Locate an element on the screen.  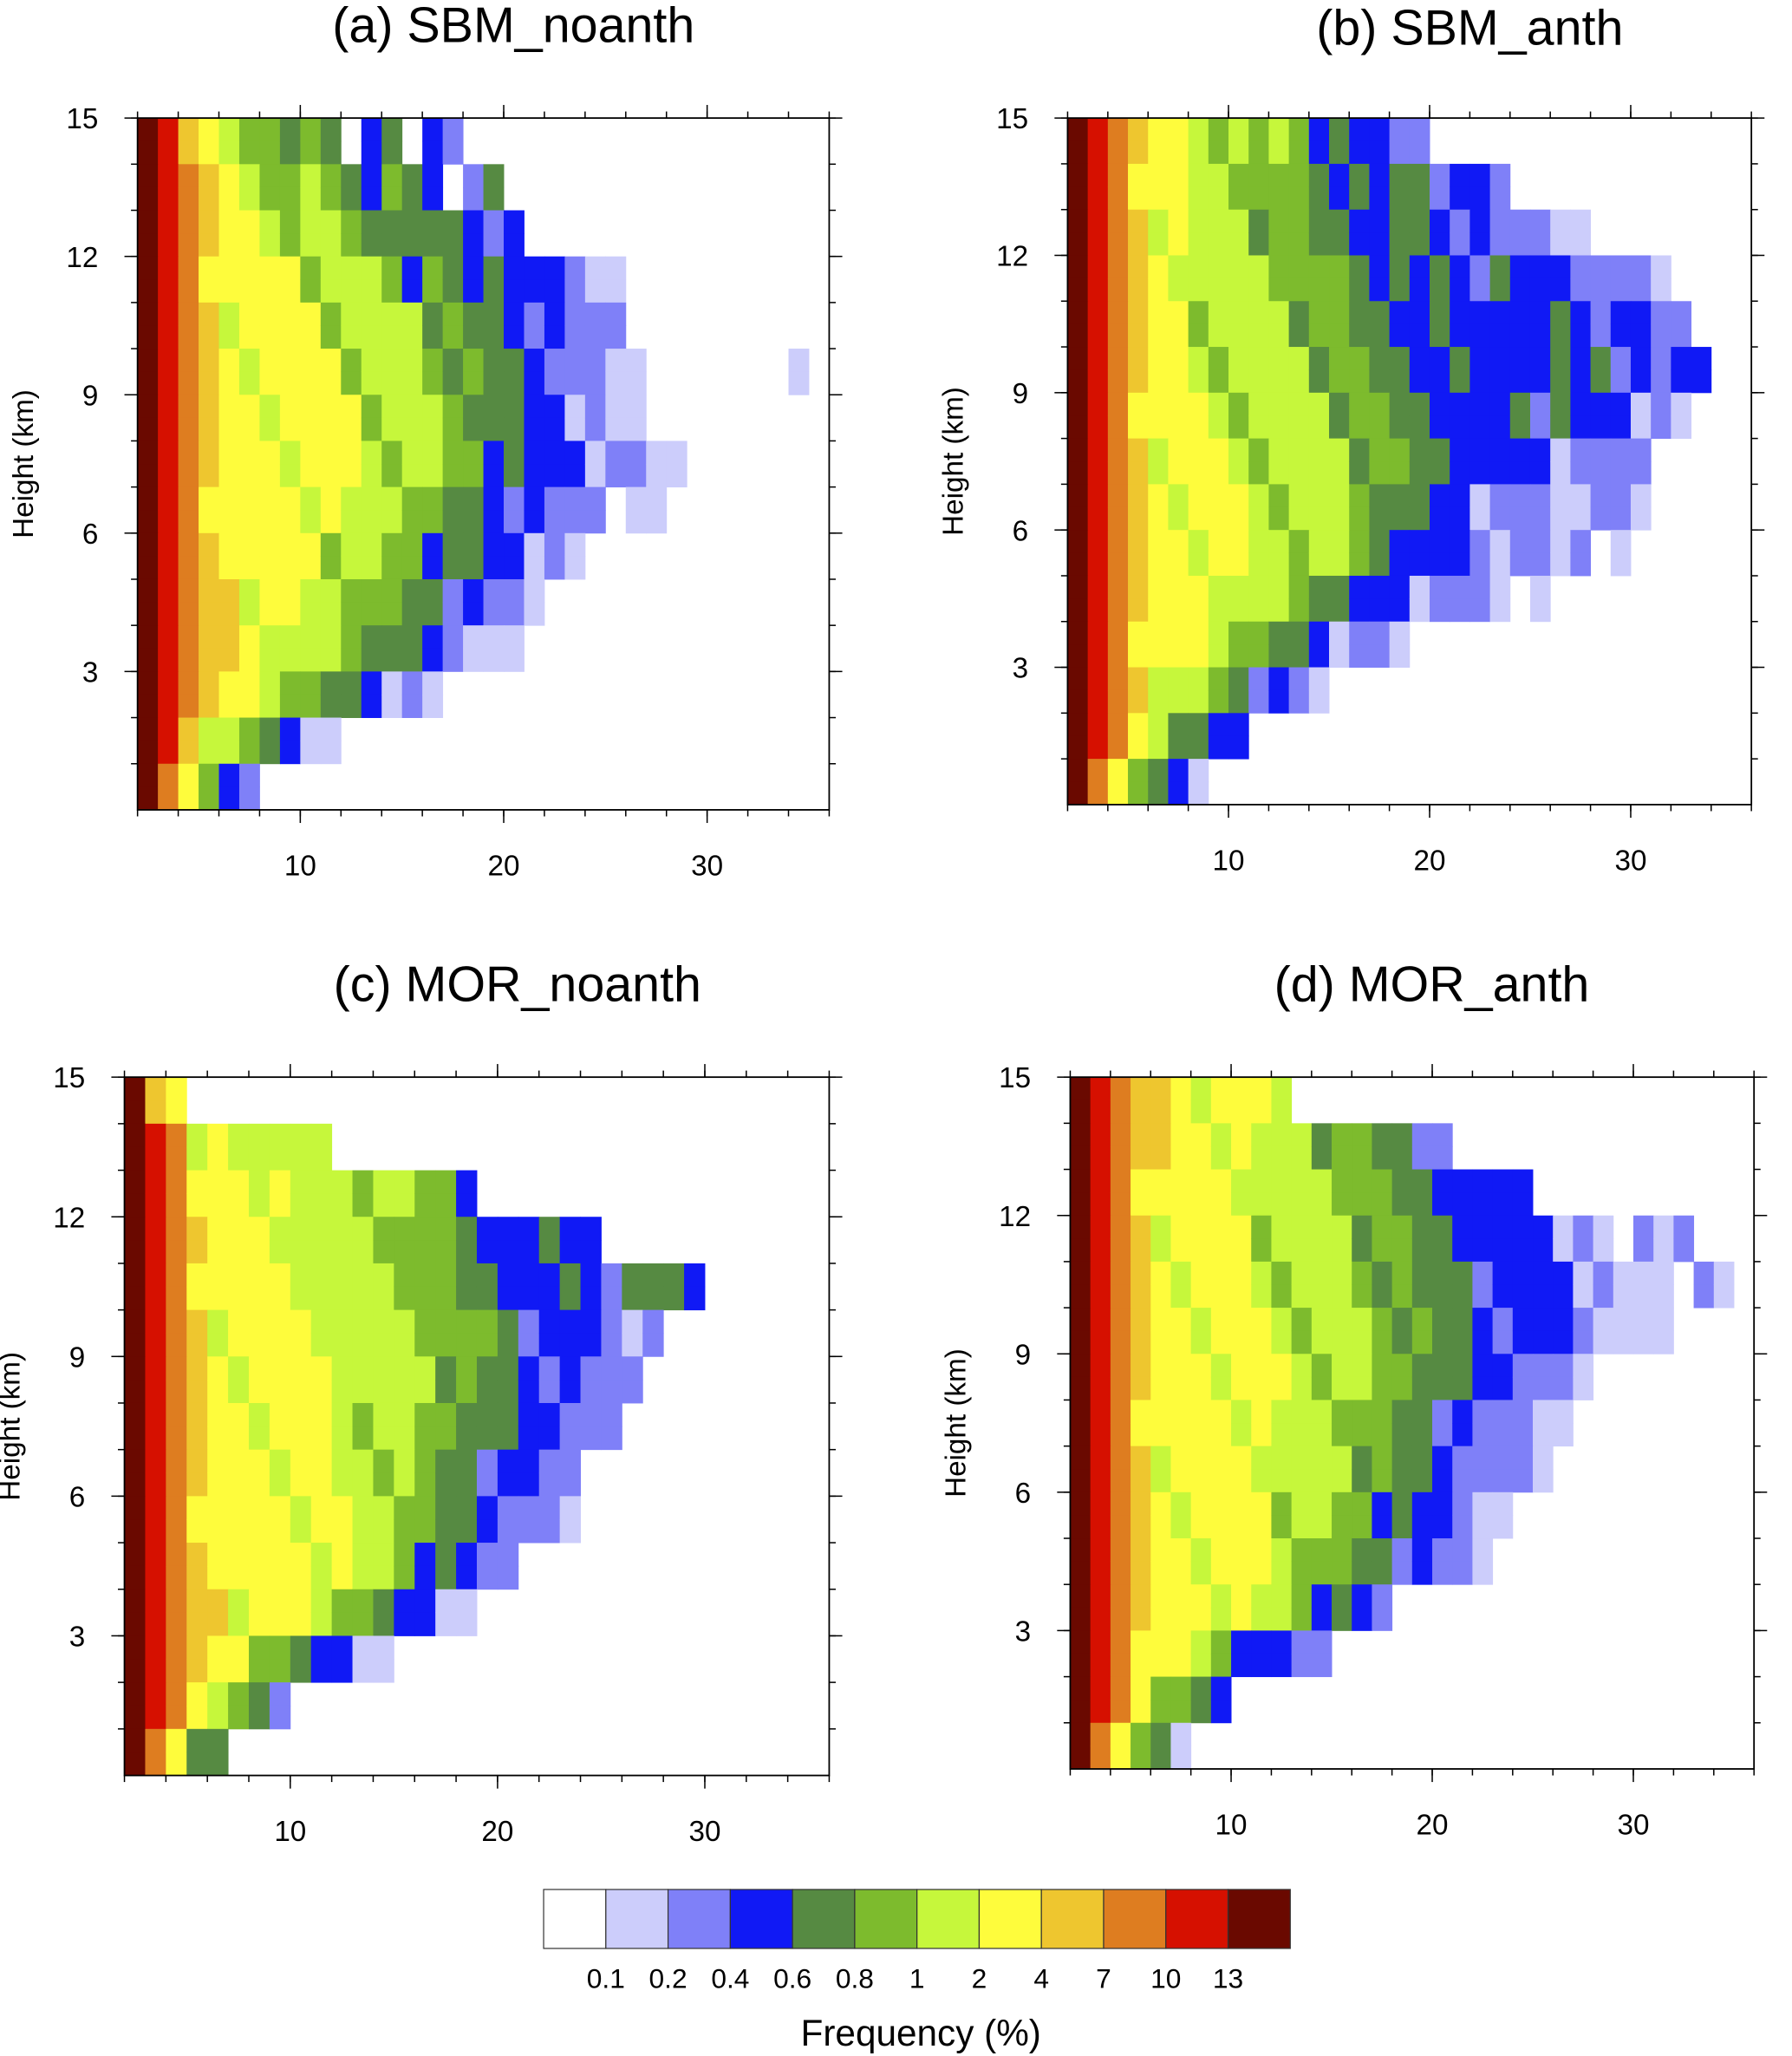
colorbar-swatch is located at coordinates (1072, 1919).